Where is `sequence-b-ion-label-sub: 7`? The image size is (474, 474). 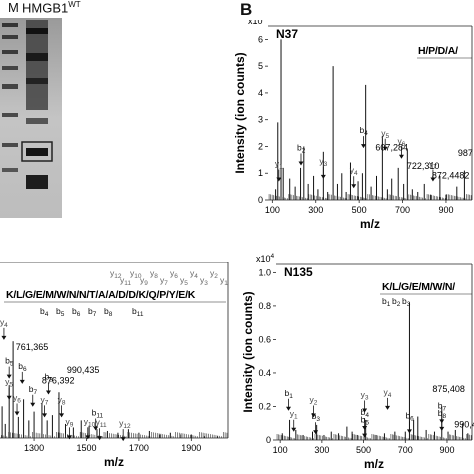 sequence-b-ion-label-sub: 7 is located at coordinates (95, 314).